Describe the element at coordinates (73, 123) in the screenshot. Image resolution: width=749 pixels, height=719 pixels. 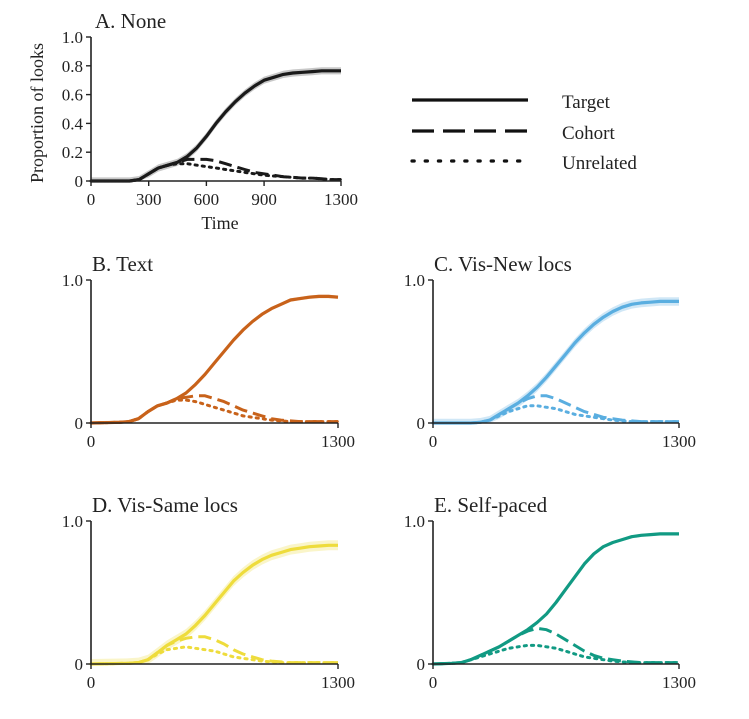
I see `y-tick-label: 0.4` at that location.